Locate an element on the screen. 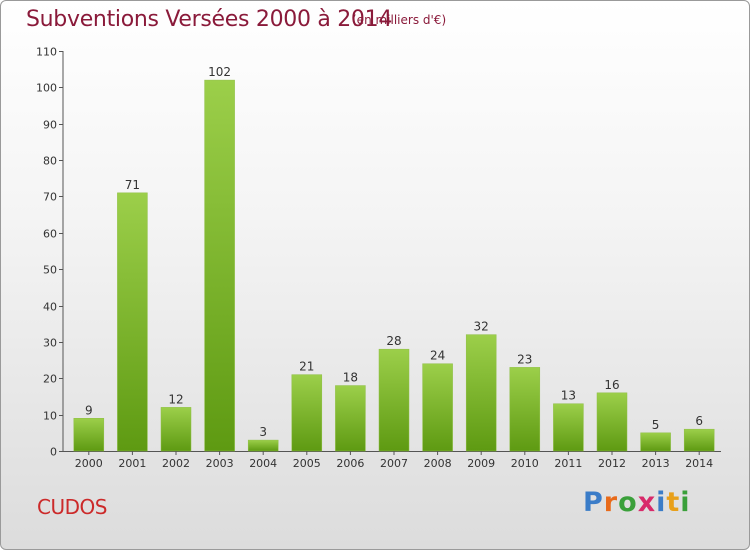  x-tick-label: 2013 is located at coordinates (656, 463).